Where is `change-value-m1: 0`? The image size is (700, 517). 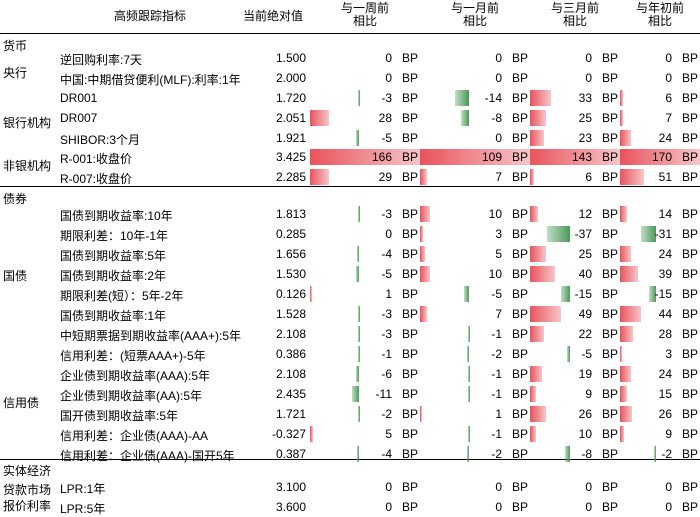
change-value-m1: 0 is located at coordinates (498, 58).